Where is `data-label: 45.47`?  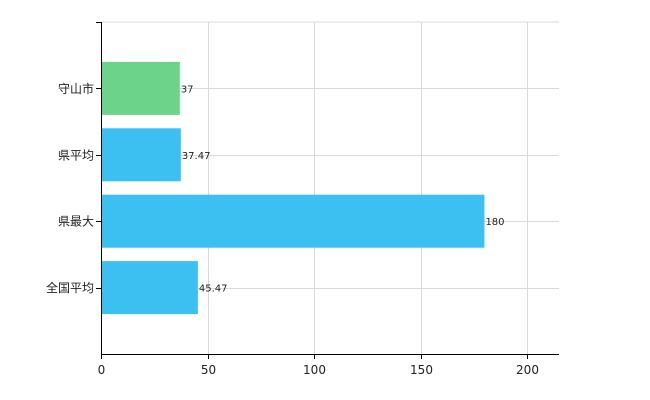
data-label: 45.47 is located at coordinates (213, 289).